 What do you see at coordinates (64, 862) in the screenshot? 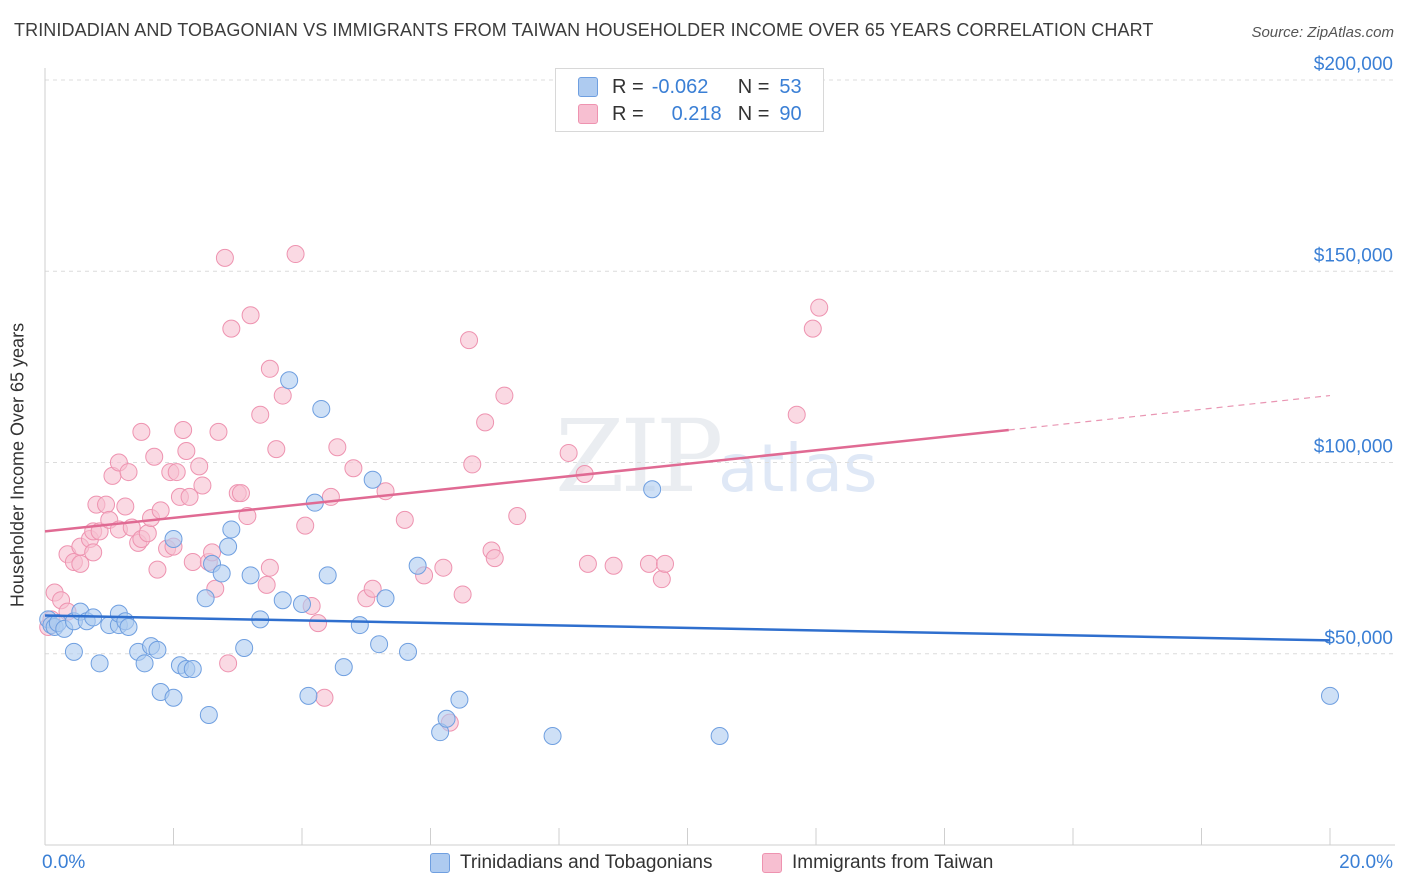
I see `x-tick-label-min: 0.0%` at bounding box center [64, 862].